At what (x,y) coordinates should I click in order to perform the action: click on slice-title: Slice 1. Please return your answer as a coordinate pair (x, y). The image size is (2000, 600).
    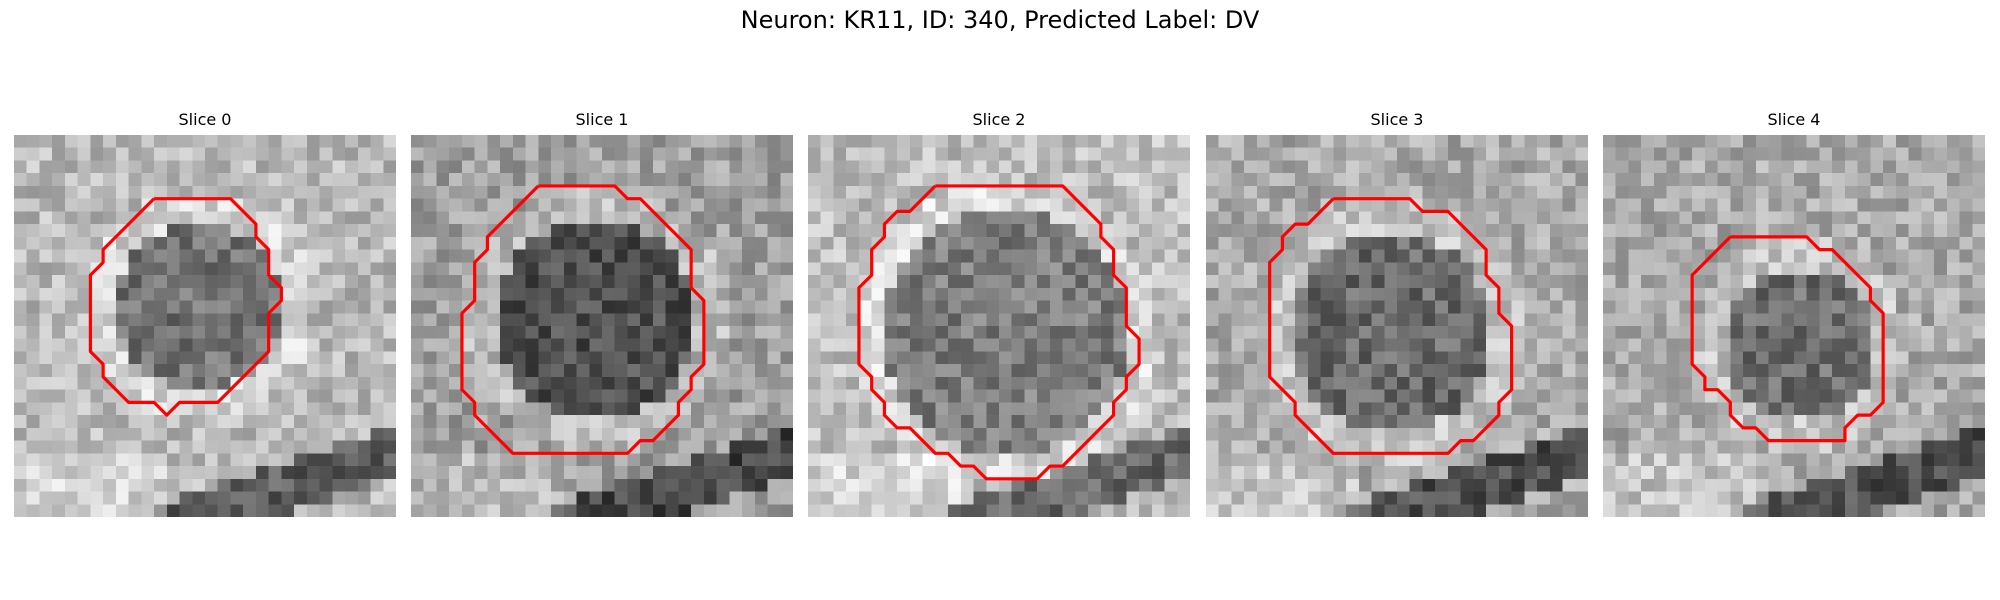
    Looking at the image, I should click on (602, 119).